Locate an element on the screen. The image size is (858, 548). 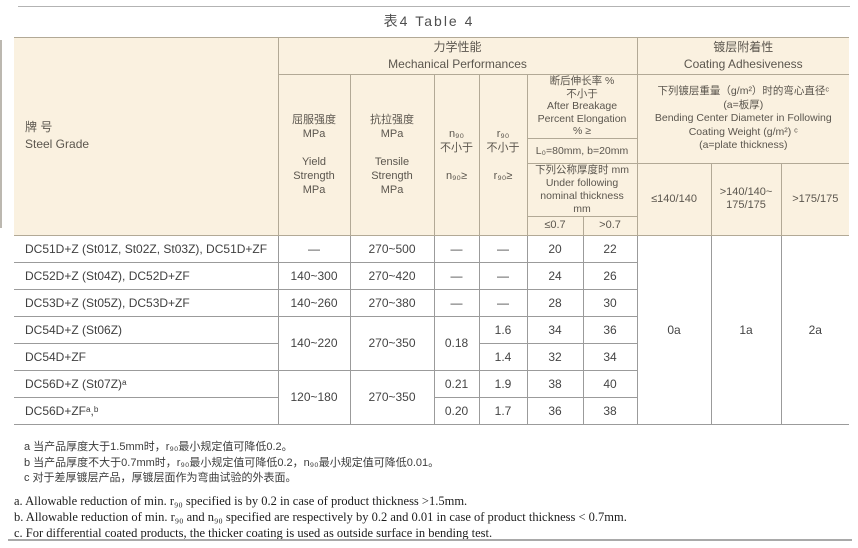
elongation-le-cell: 32 is located at coordinates (555, 356).